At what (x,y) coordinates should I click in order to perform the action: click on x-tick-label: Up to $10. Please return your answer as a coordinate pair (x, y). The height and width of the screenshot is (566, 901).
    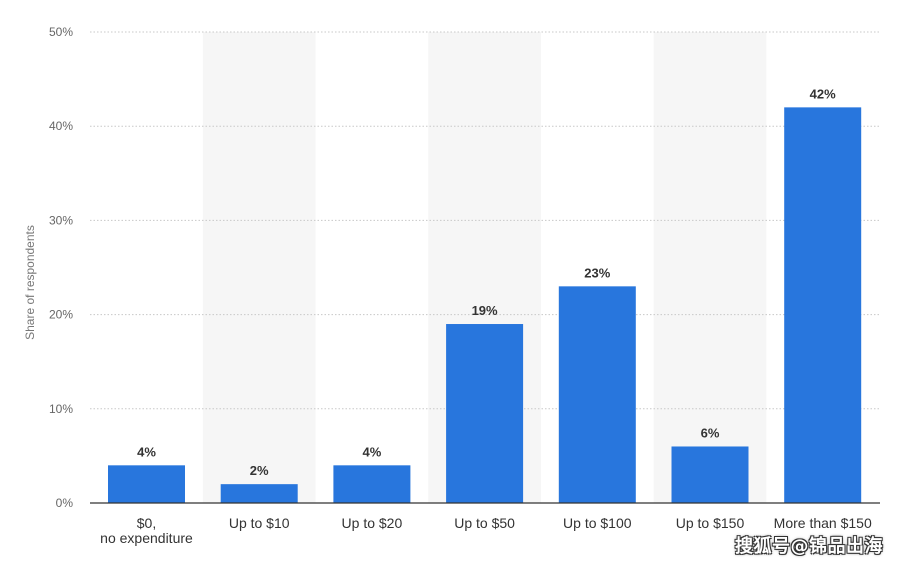
    Looking at the image, I should click on (259, 523).